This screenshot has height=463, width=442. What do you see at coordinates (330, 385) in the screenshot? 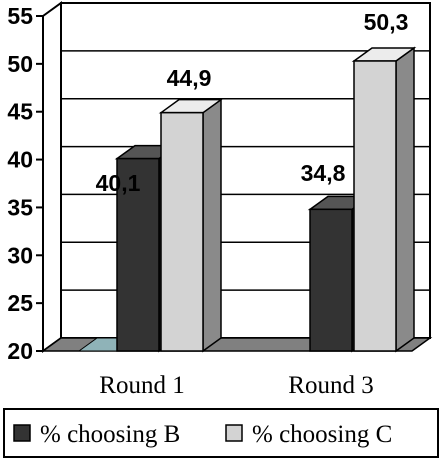
I see `category-label-round3: Round 3` at bounding box center [330, 385].